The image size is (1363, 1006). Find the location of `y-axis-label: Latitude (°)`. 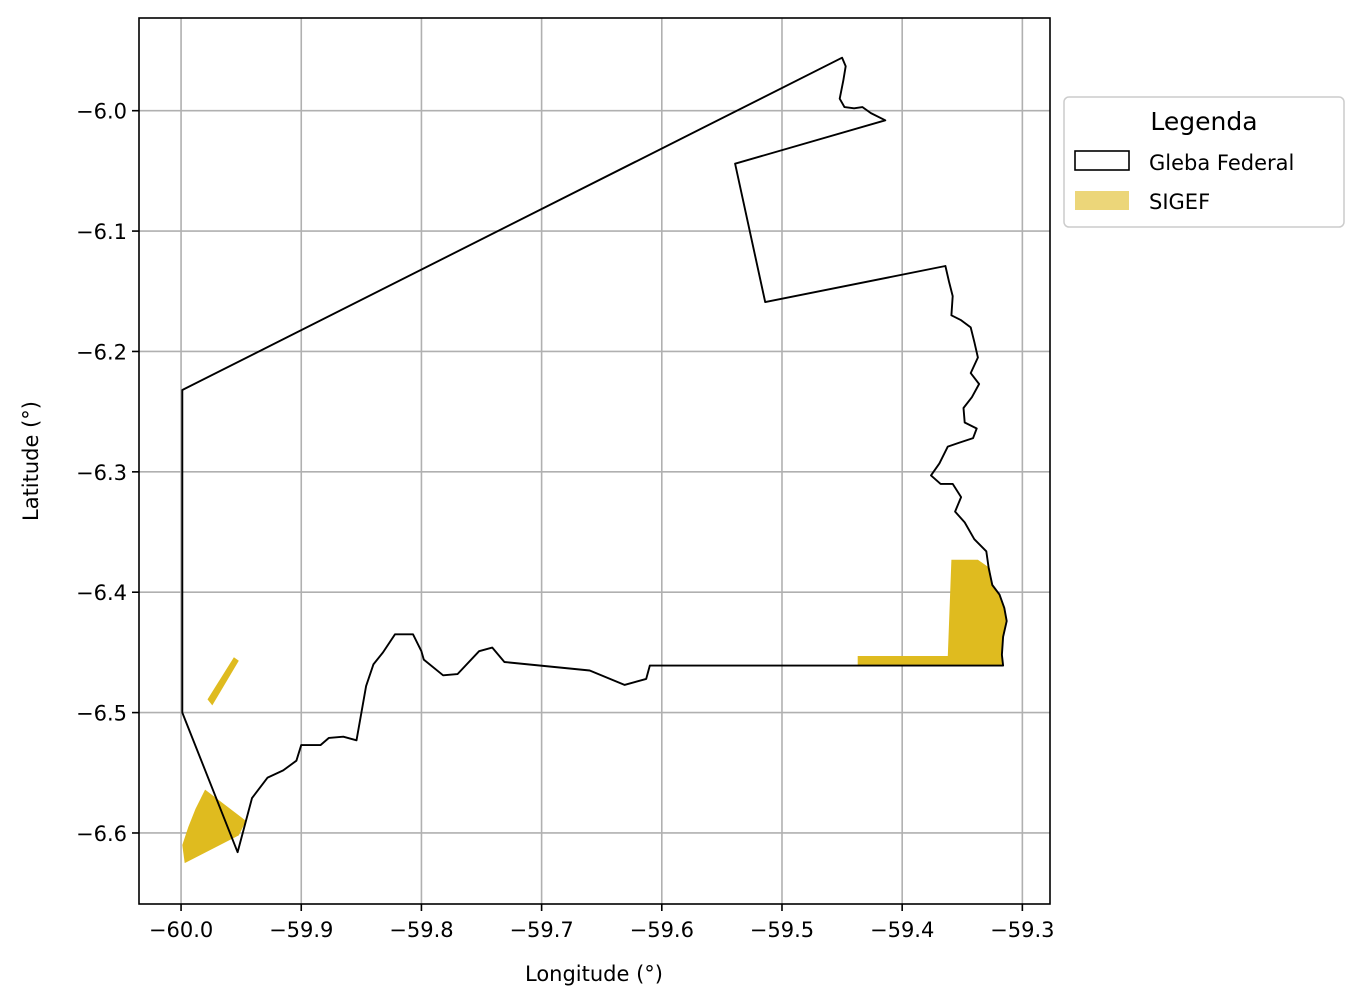

y-axis-label: Latitude (°) is located at coordinates (31, 461).